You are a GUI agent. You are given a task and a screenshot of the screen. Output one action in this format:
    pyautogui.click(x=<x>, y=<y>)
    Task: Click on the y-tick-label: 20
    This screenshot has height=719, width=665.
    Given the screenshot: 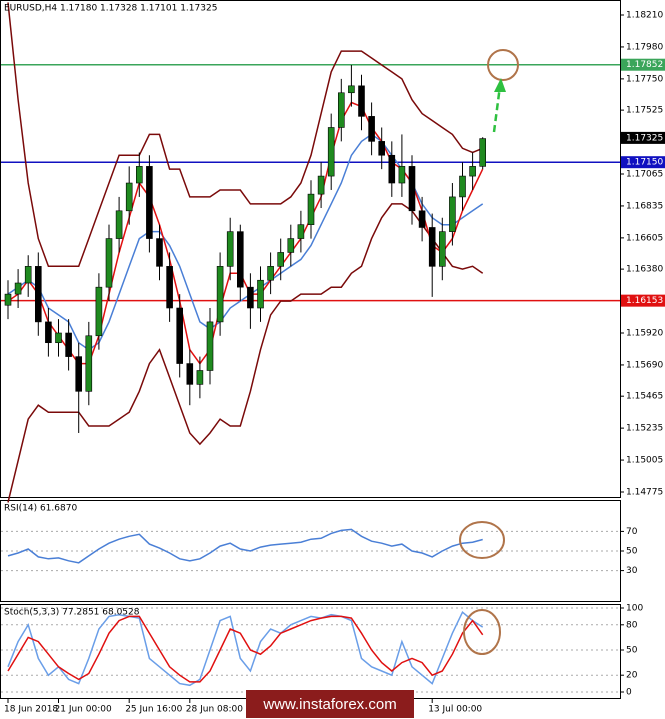 What is the action you would take?
    pyautogui.click(x=632, y=676)
    